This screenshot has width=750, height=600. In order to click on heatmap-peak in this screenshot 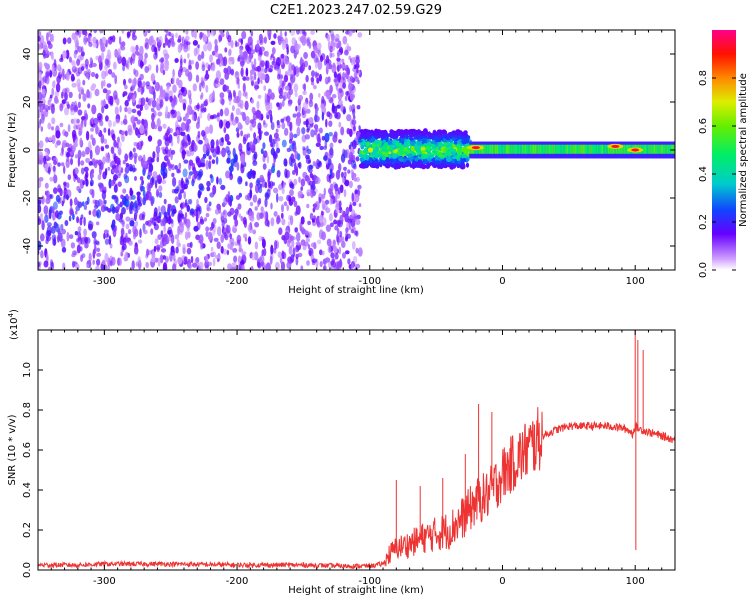, I will do `click(635, 150)`.